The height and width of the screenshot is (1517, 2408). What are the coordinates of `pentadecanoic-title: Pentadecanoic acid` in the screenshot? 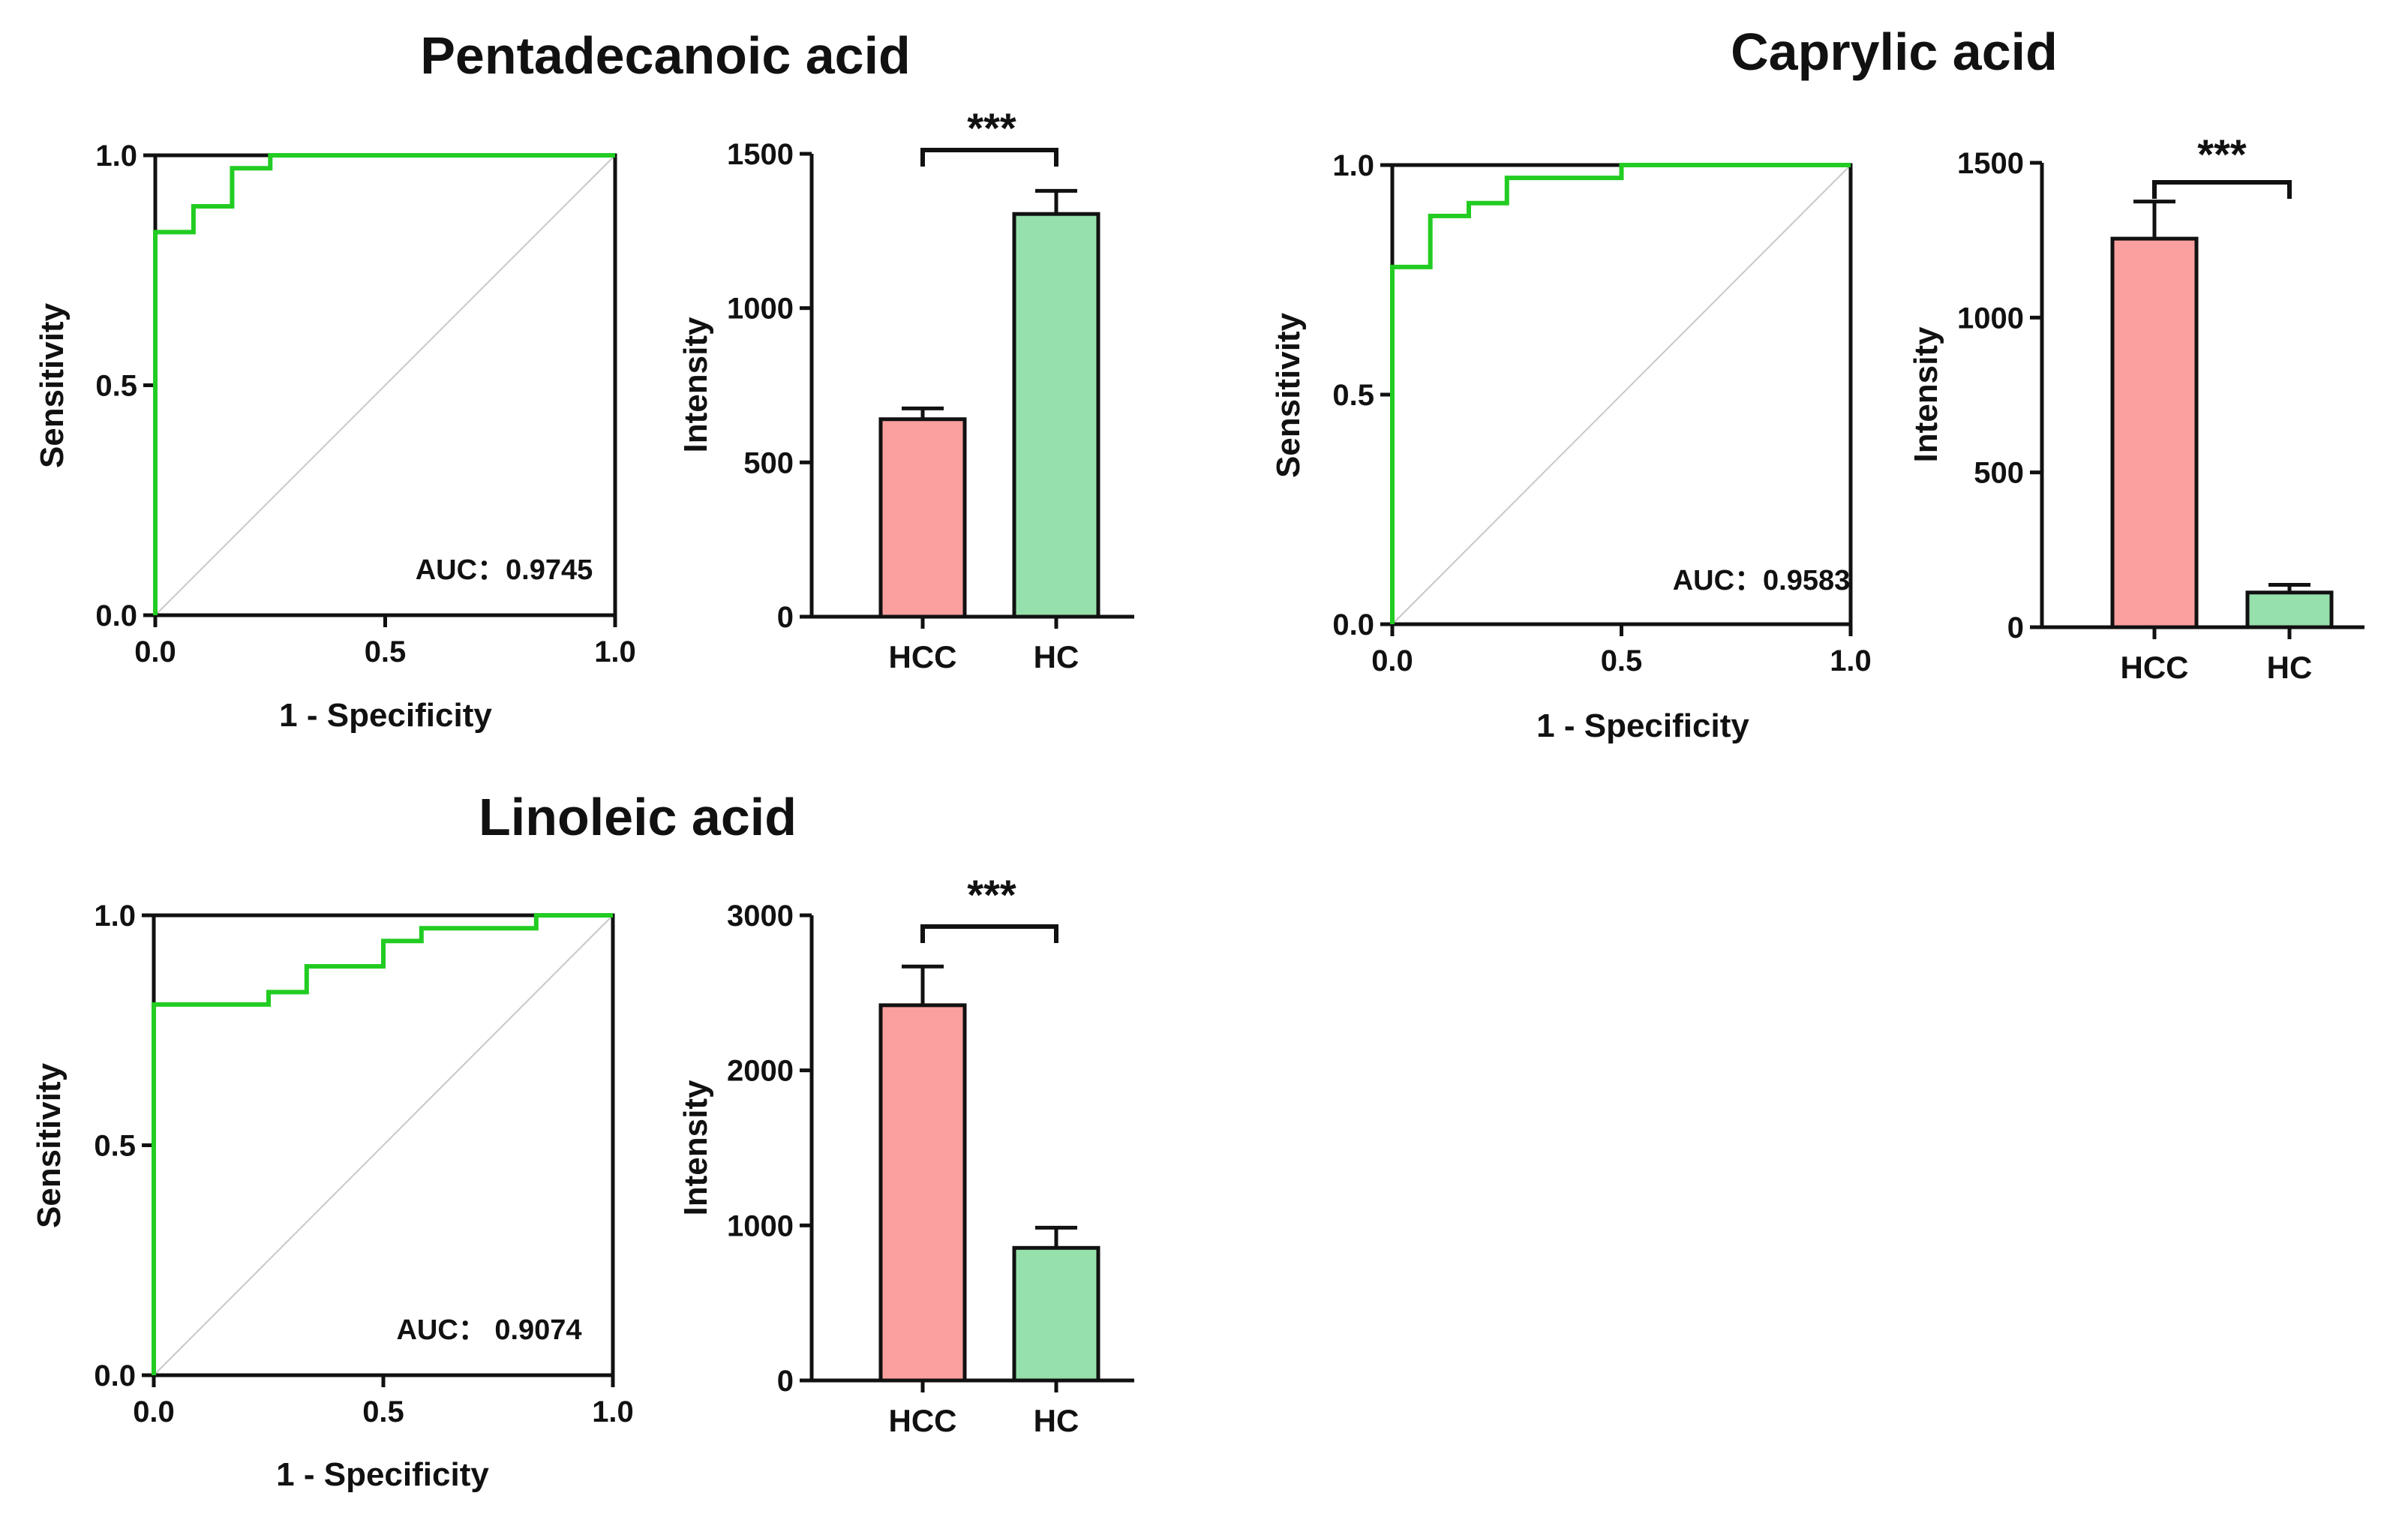 It's located at (665, 56).